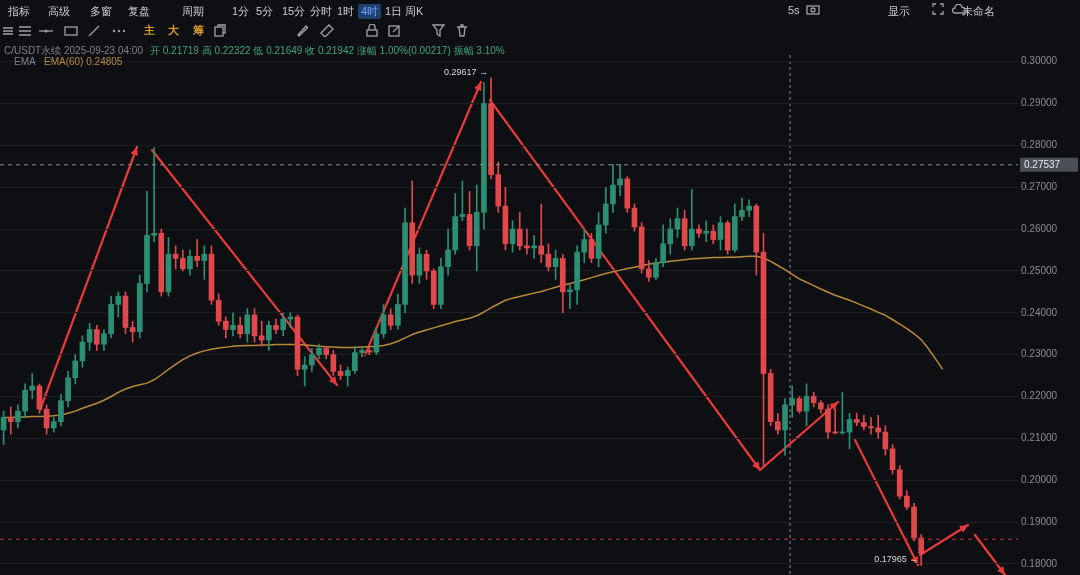  Describe the element at coordinates (149, 30) in the screenshot. I see `text: 主` at that location.